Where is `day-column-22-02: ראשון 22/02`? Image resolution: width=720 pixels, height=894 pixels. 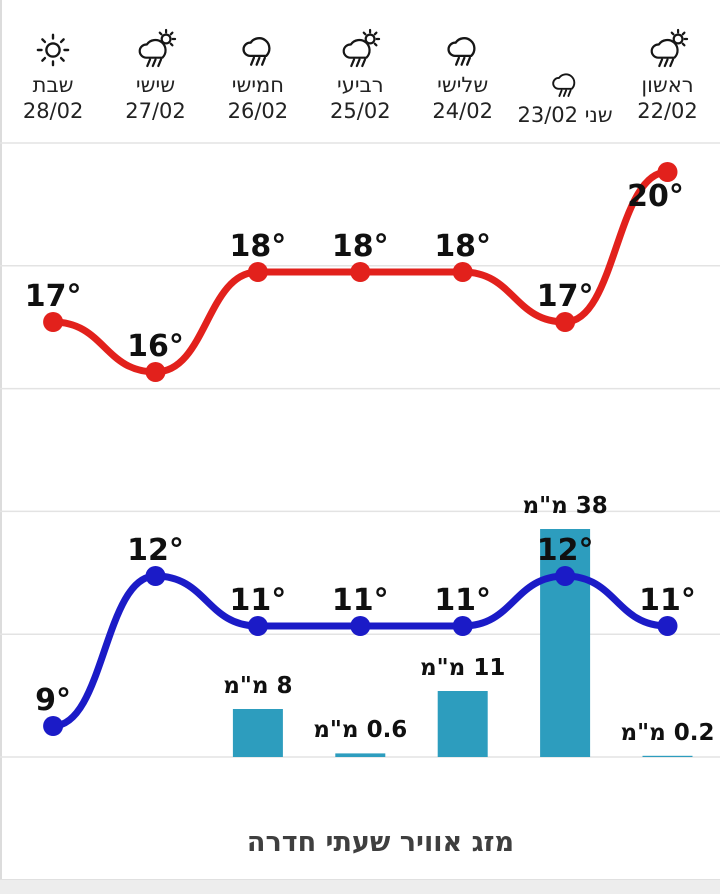
day-column-22-02: ראשון 22/02 is located at coordinates (667, 73).